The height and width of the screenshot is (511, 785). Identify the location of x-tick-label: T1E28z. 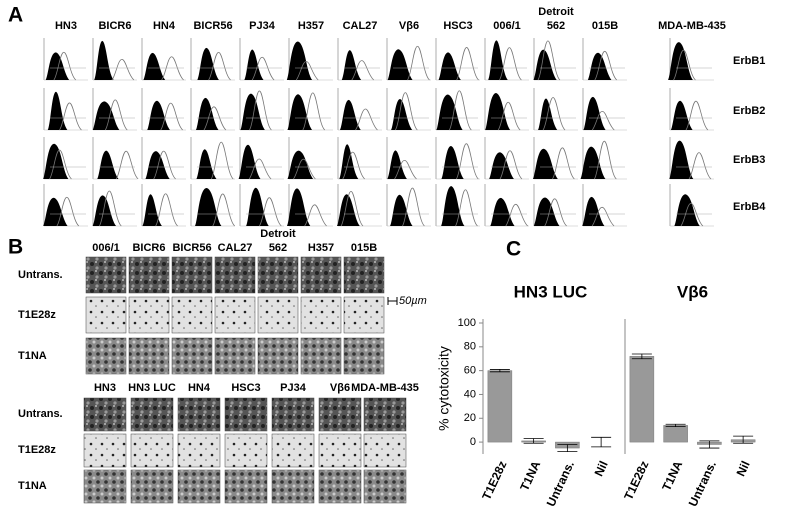
(636, 480).